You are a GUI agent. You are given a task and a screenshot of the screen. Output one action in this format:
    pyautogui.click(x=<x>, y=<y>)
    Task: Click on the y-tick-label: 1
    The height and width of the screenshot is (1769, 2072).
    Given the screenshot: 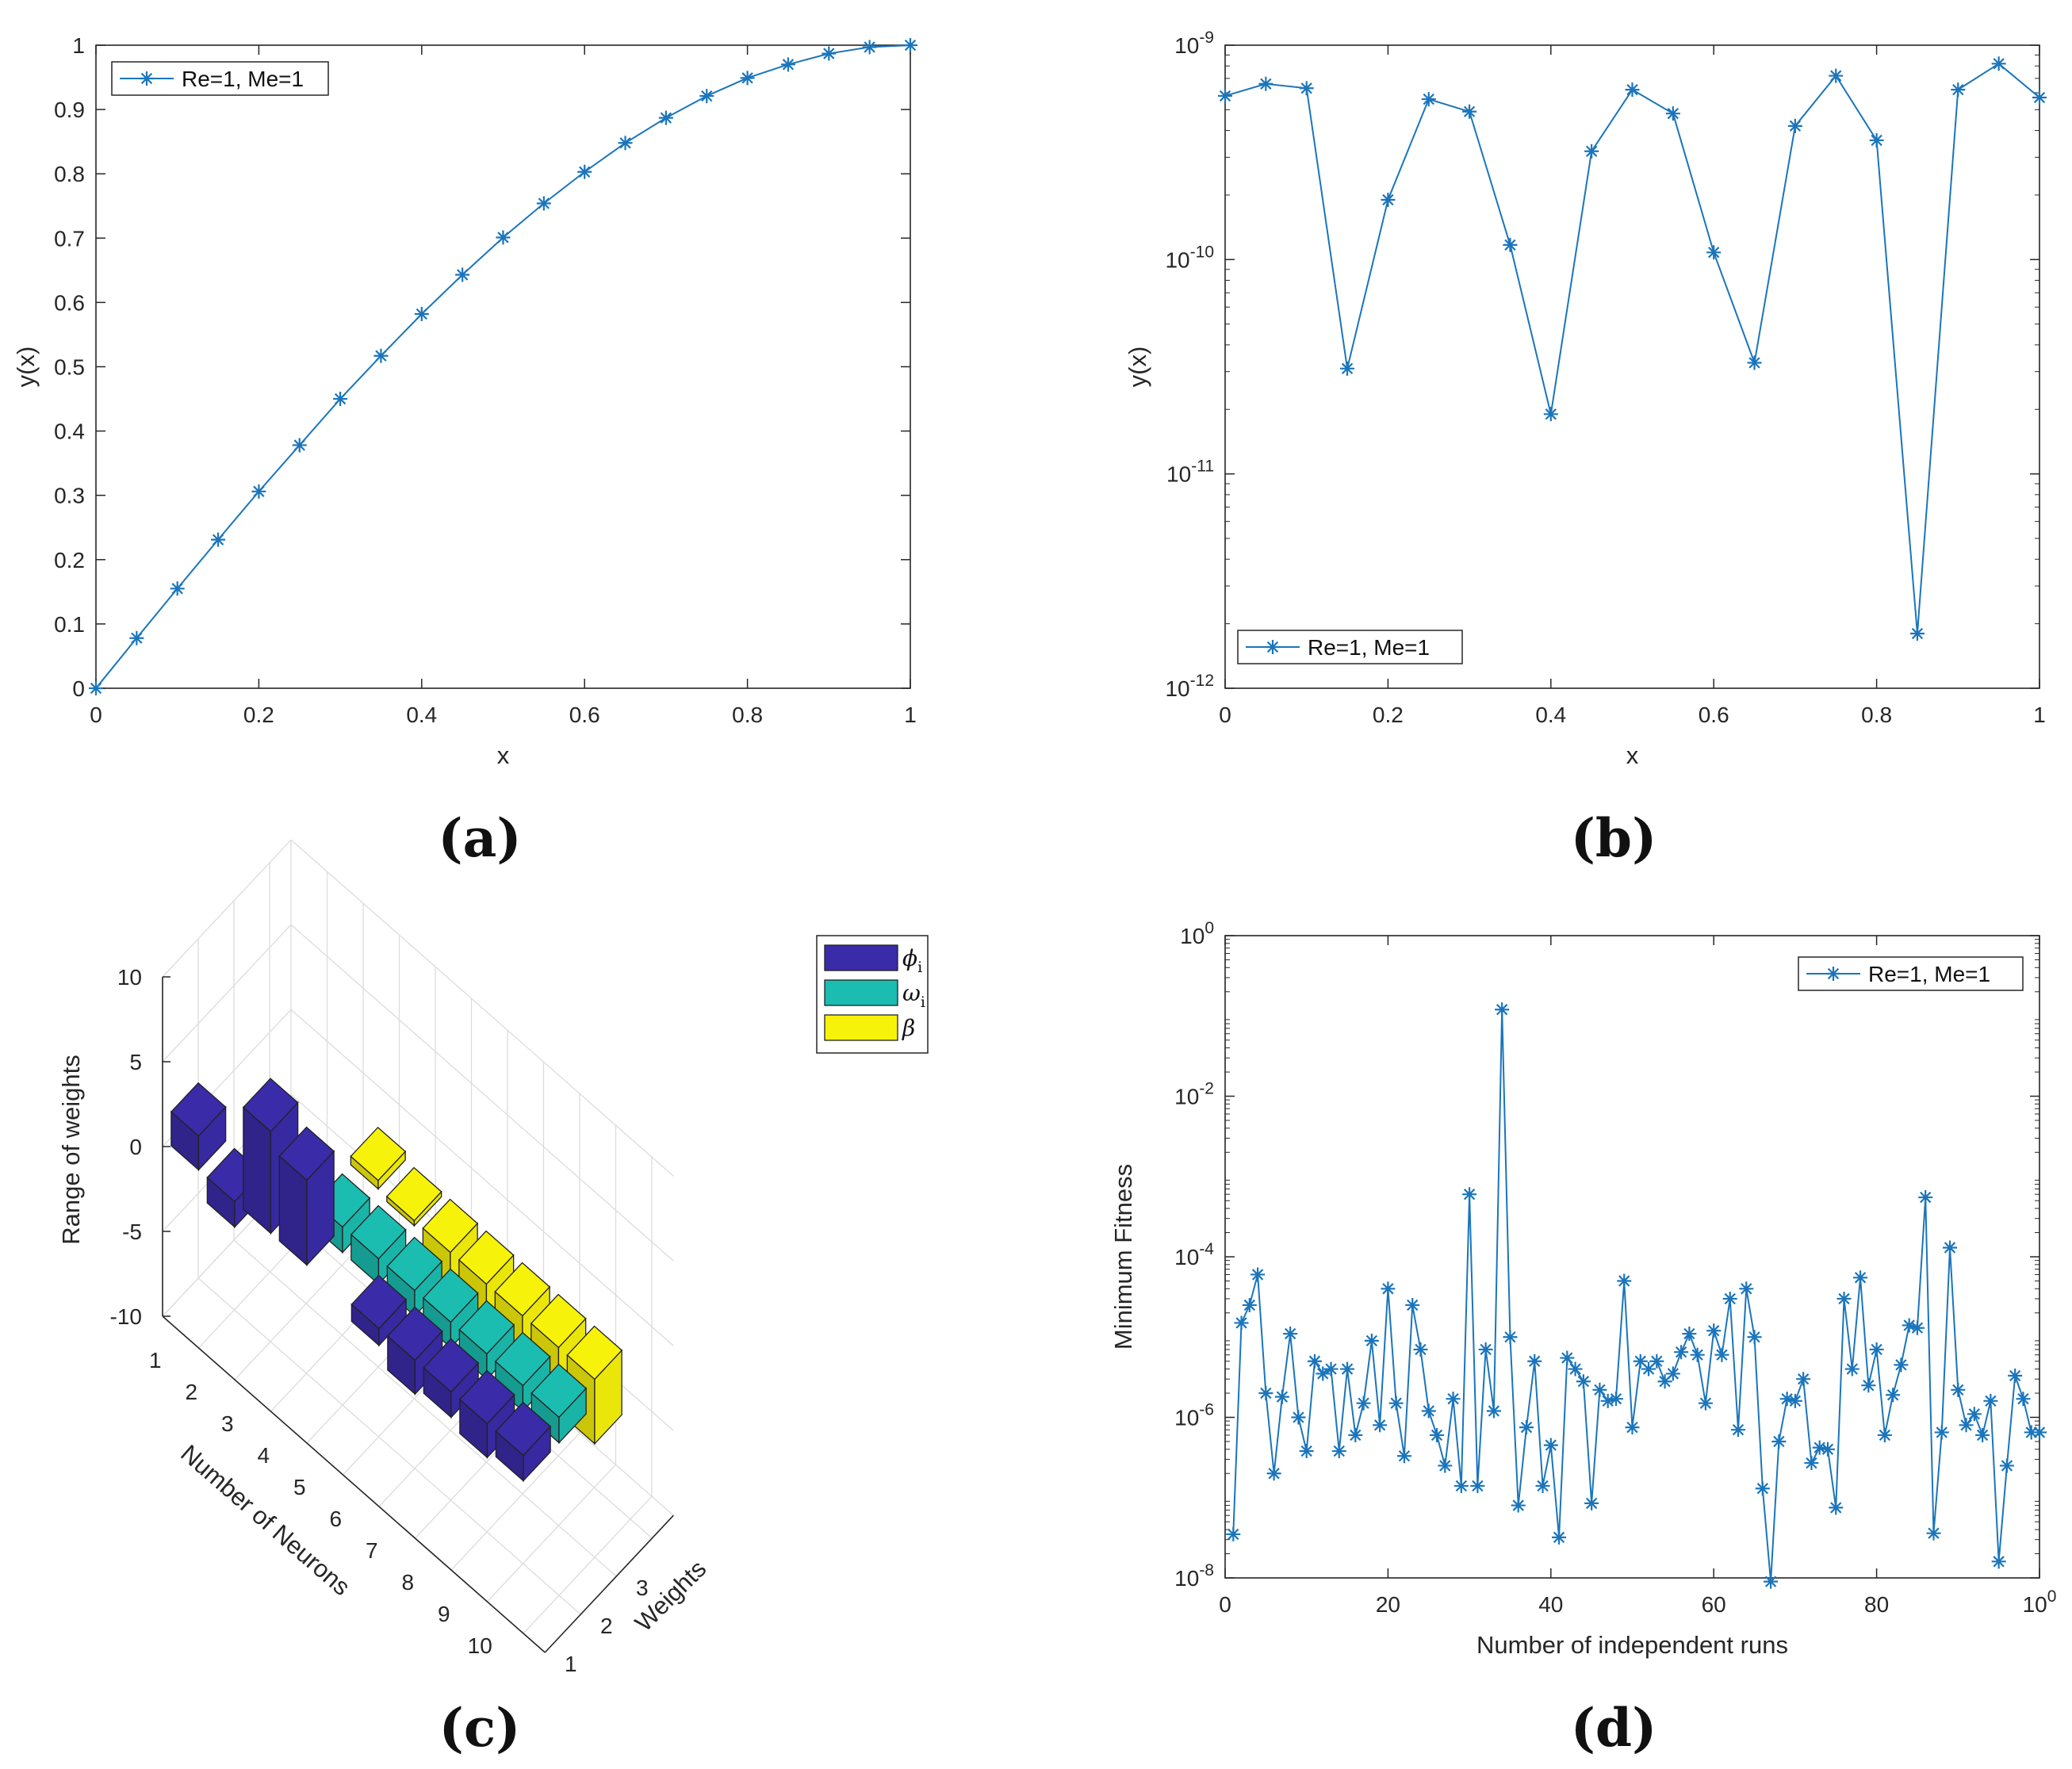 What is the action you would take?
    pyautogui.click(x=78, y=45)
    